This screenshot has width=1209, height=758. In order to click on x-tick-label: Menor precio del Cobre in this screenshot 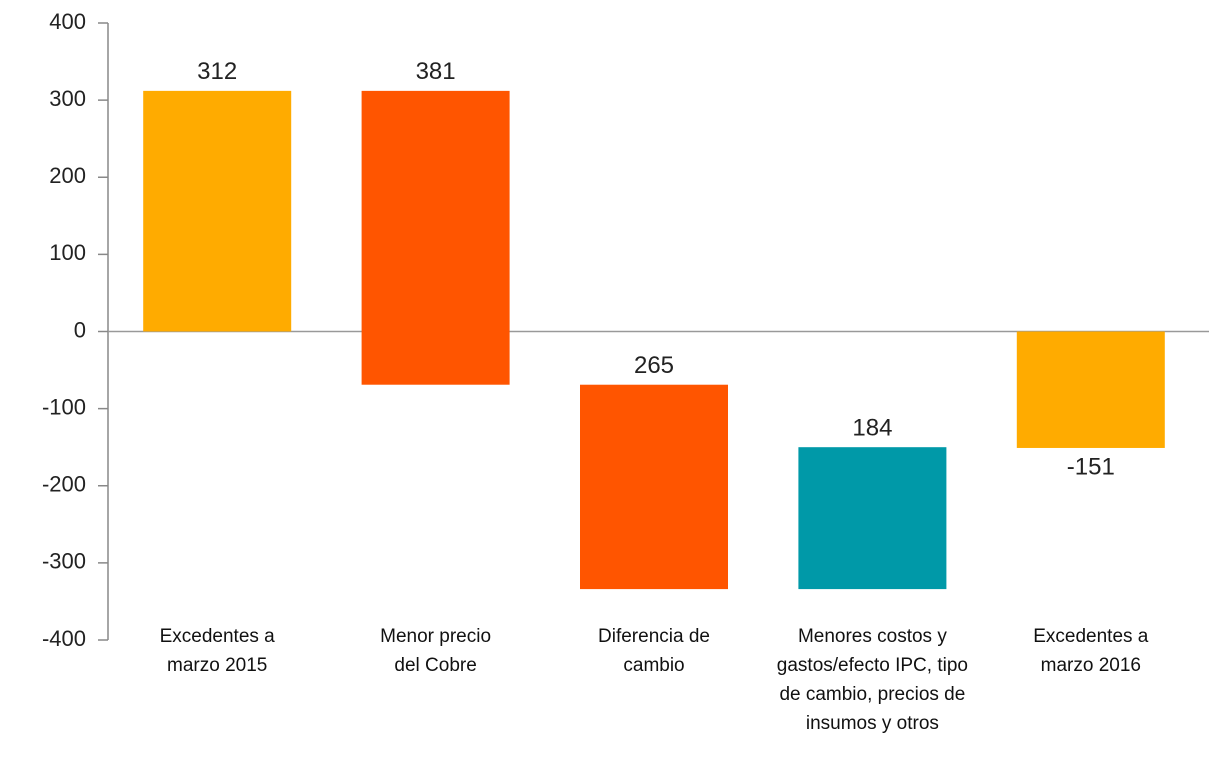, I will do `click(436, 651)`.